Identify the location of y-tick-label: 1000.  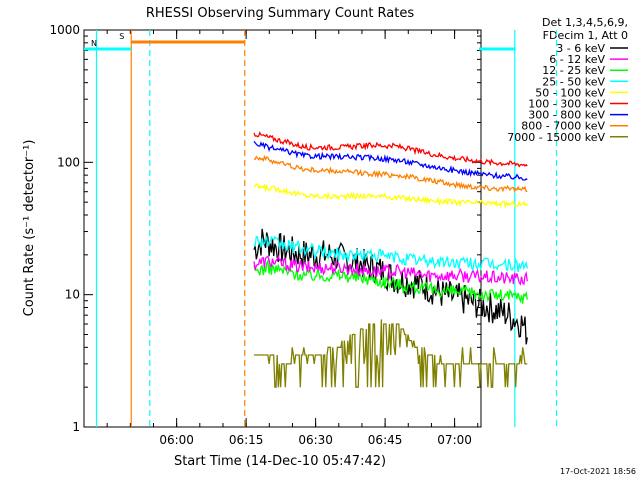
(64, 30).